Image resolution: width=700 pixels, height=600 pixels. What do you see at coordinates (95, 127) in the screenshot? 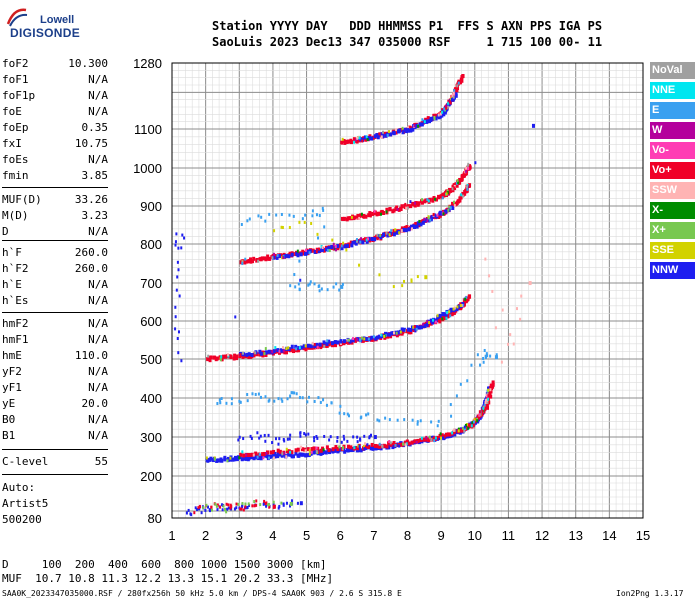
I see `param-value: 0.35` at bounding box center [95, 127].